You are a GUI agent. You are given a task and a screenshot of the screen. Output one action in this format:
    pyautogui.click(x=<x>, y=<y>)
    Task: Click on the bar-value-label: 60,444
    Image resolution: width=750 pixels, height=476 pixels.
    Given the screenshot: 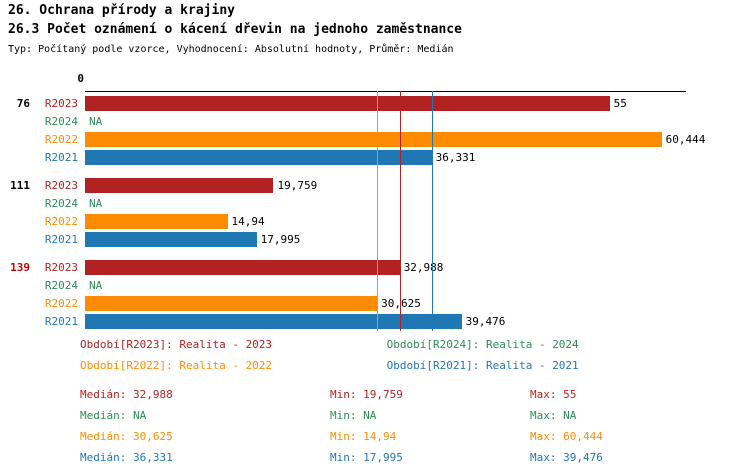 What is the action you would take?
    pyautogui.click(x=685, y=139)
    